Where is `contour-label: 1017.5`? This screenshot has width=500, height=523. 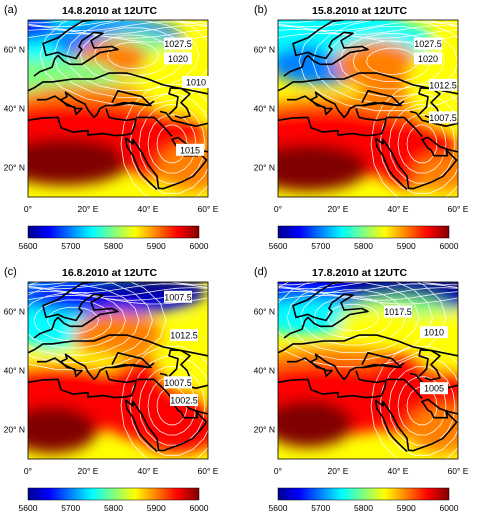 contour-label: 1017.5 is located at coordinates (398, 312).